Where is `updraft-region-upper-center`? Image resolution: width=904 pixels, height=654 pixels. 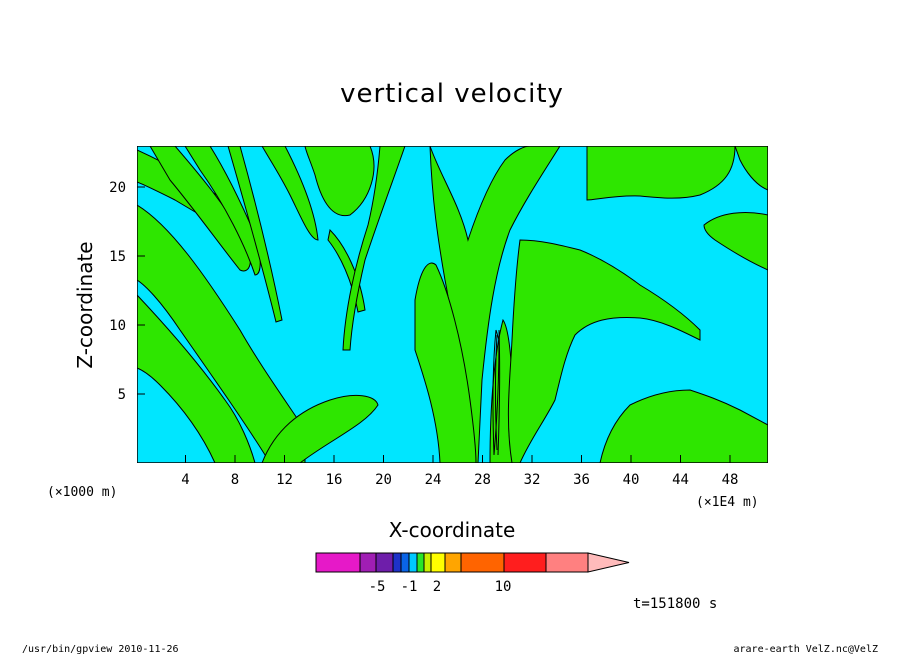
updraft-region-upper-center is located at coordinates (339, 181).